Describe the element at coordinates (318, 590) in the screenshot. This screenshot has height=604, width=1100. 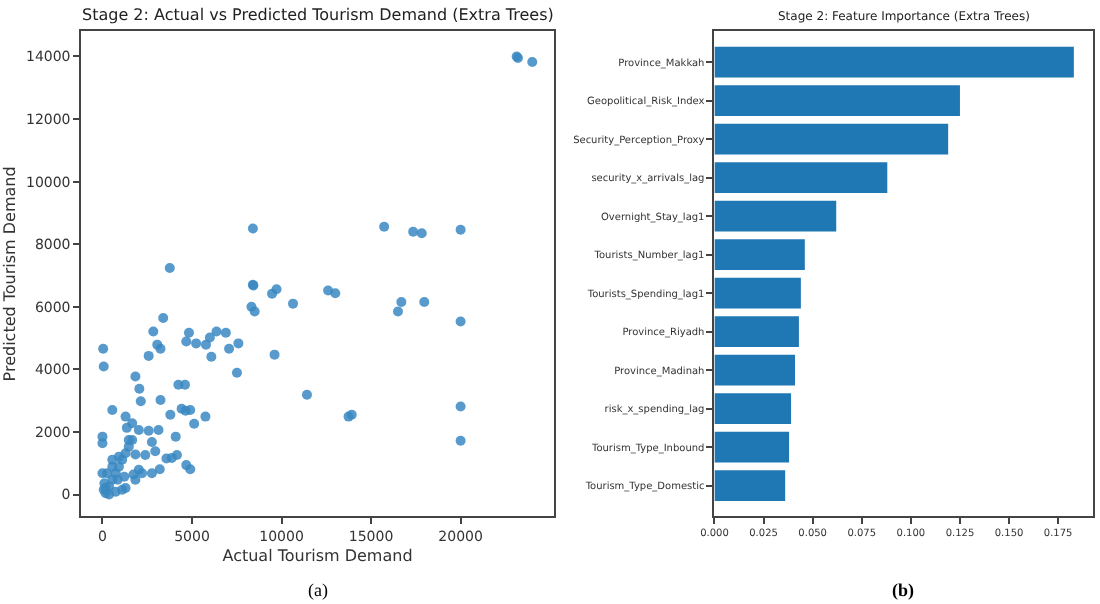
I see `text: (a)` at that location.